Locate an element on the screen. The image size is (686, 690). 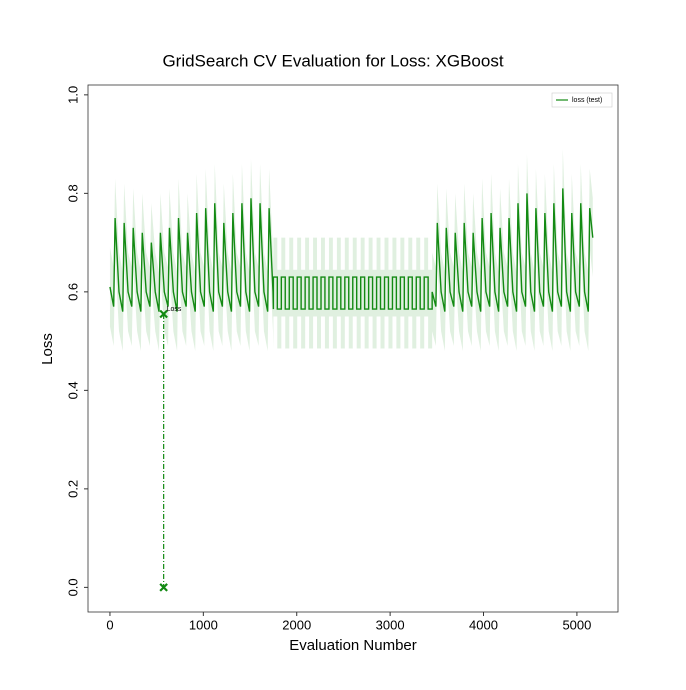
y-tick-label: 0.2 is located at coordinates (72, 489).